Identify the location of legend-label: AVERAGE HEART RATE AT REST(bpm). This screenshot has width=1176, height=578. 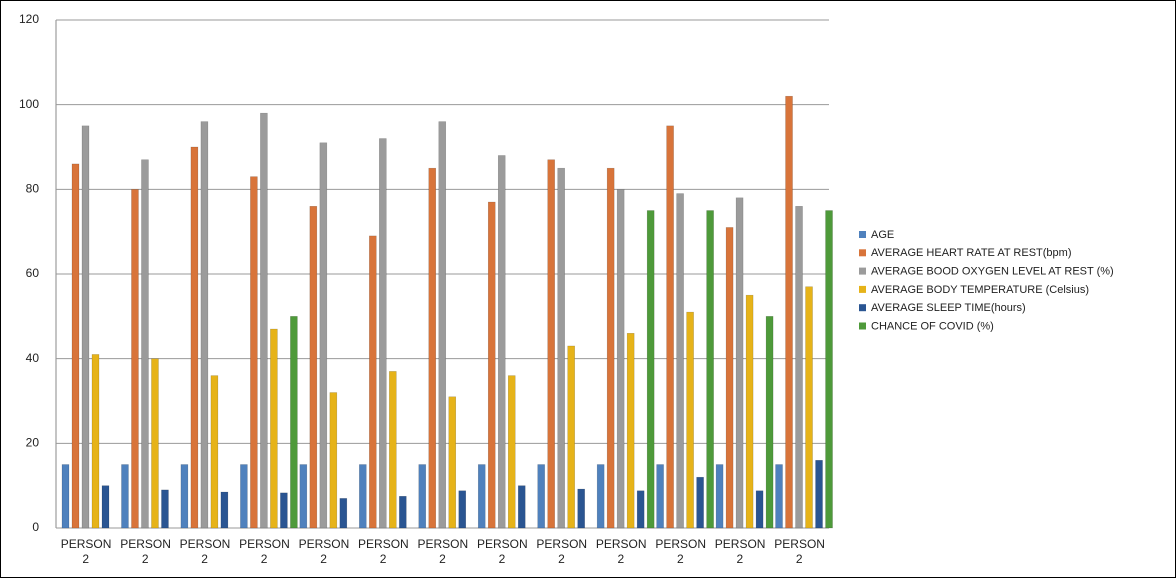
(971, 253).